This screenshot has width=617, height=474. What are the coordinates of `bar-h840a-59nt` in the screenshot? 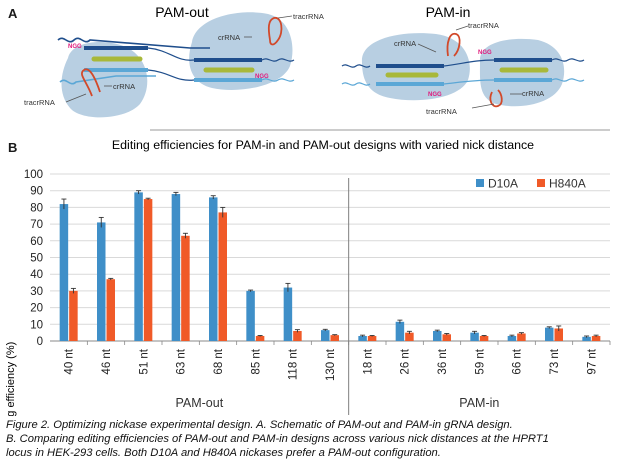 It's located at (484, 338).